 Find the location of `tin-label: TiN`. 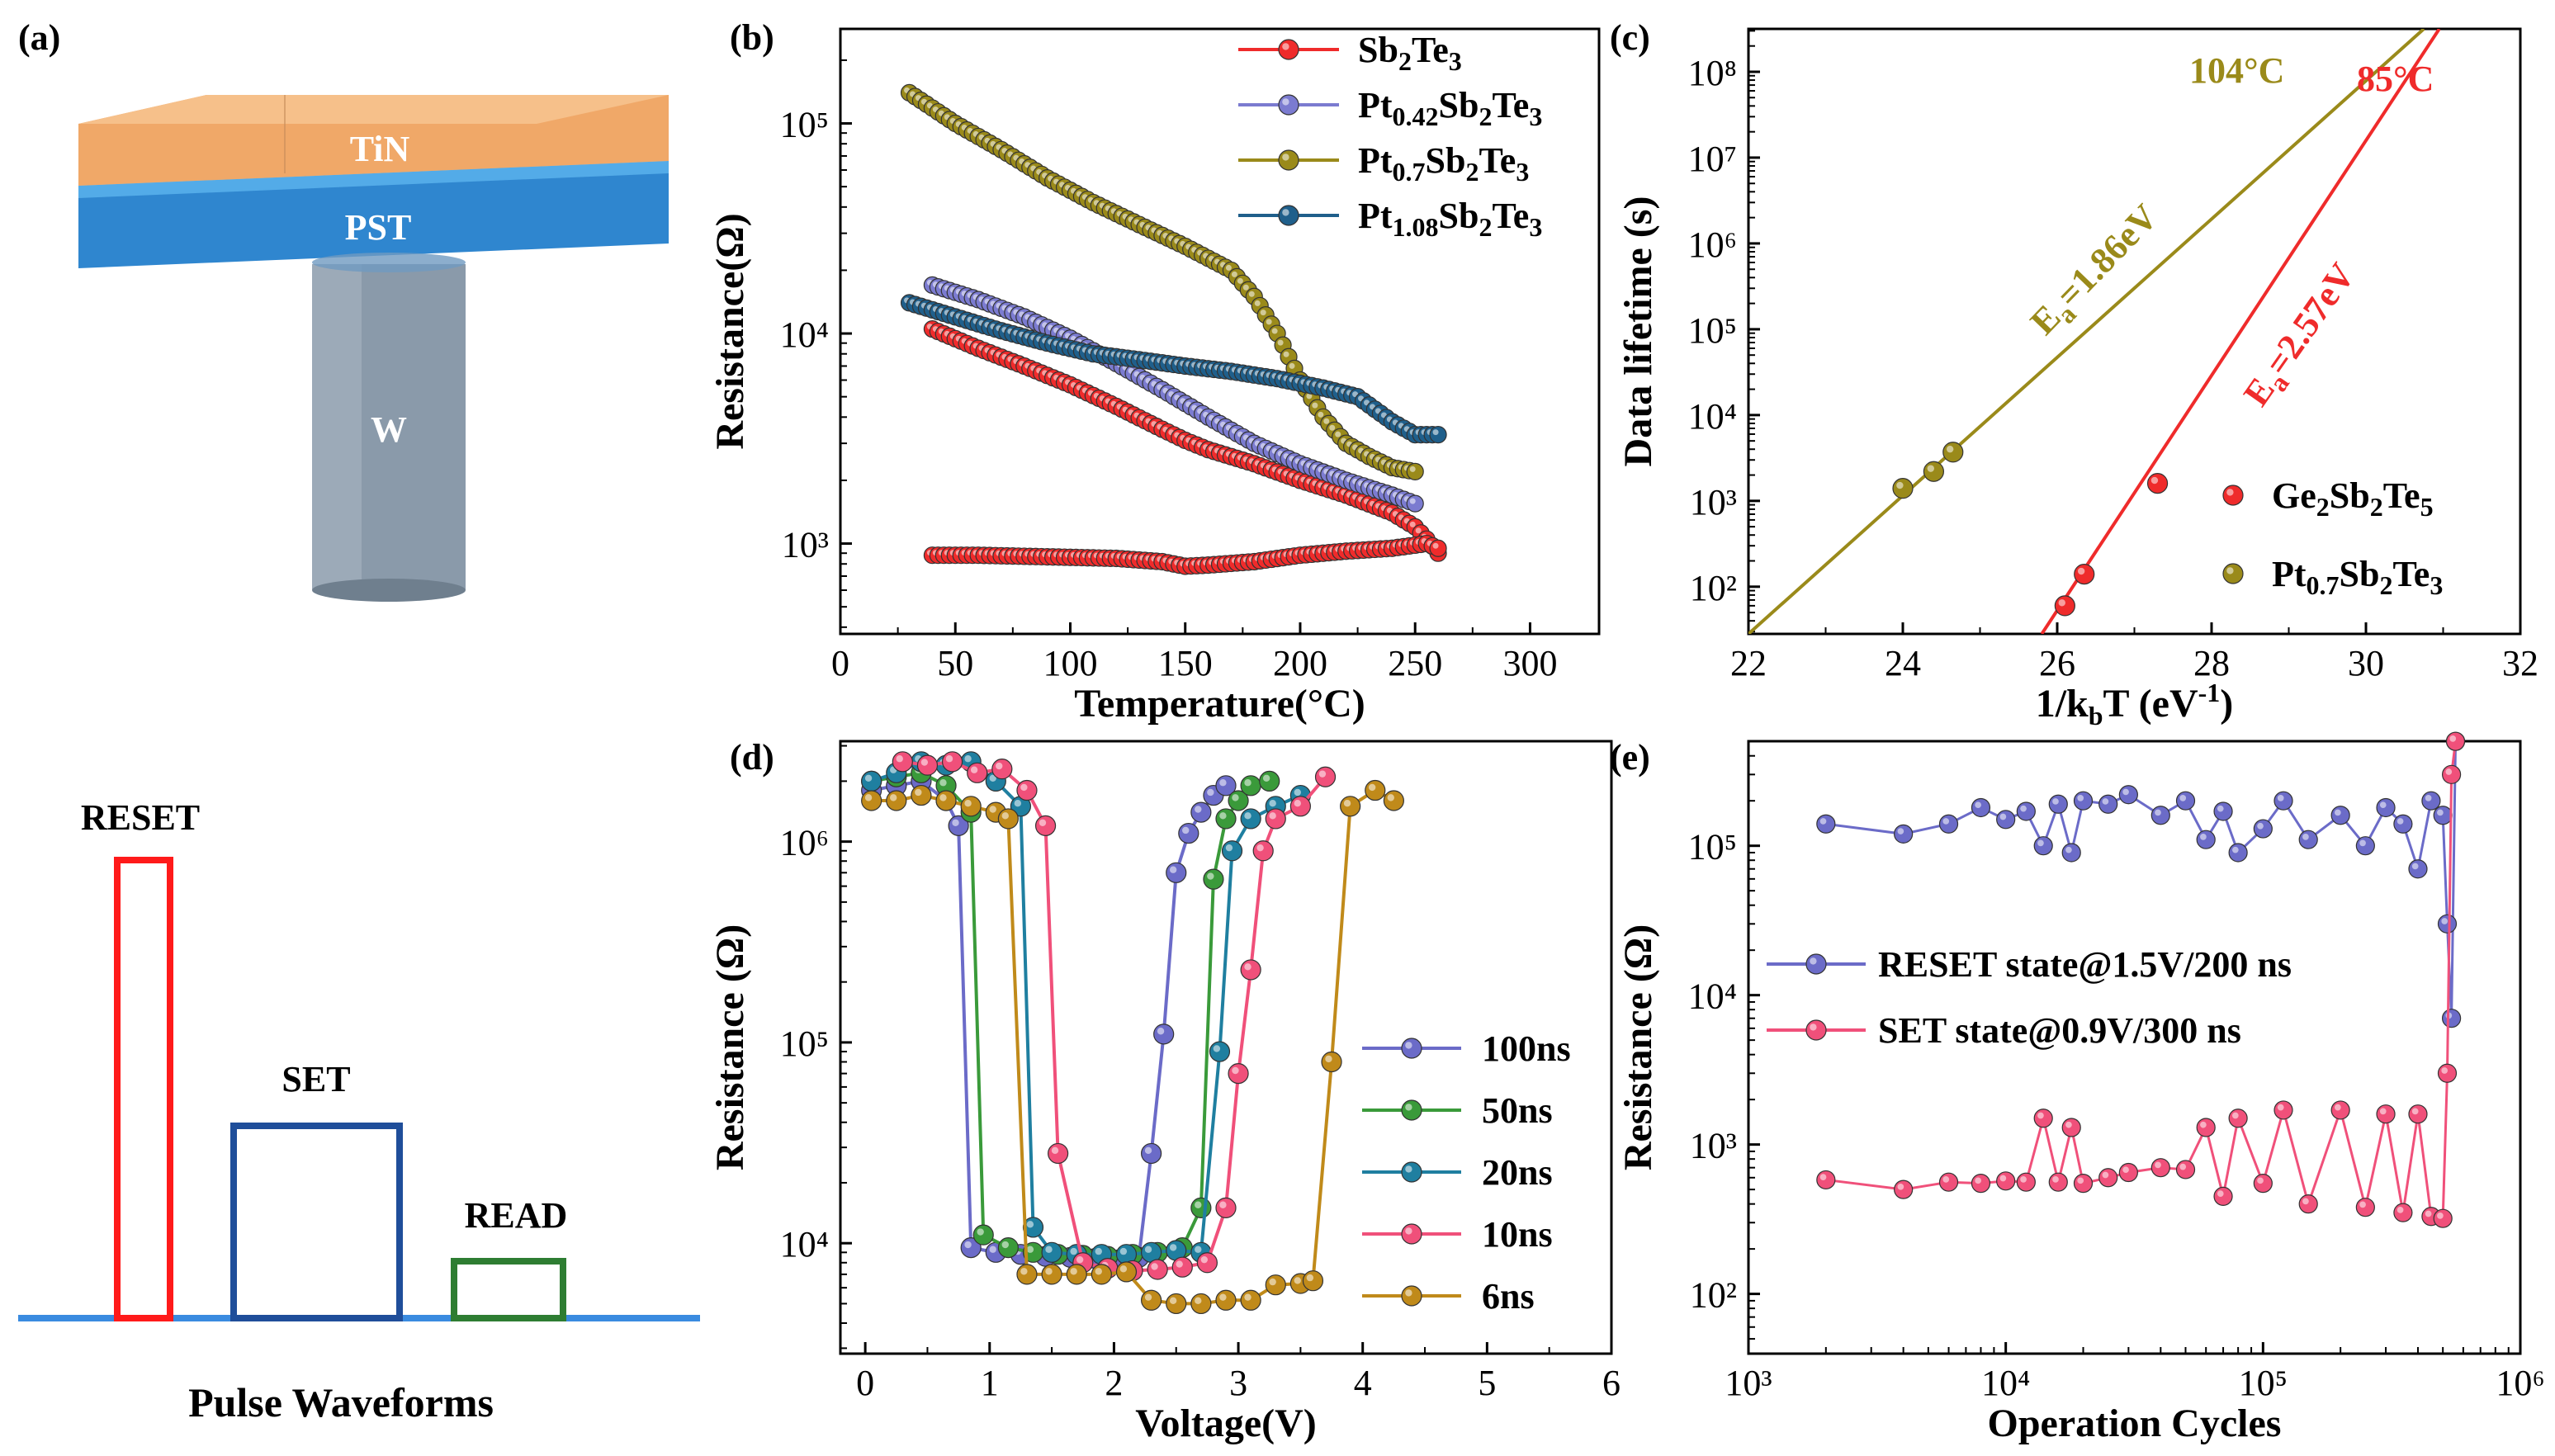

tin-label: TiN is located at coordinates (380, 149).